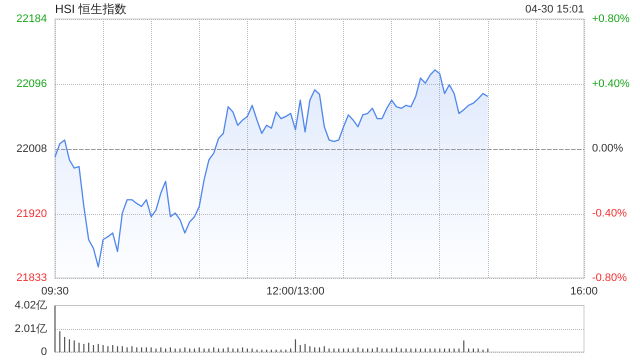 The width and height of the screenshot is (640, 360). I want to click on y2-tick-label: +0.40%, so click(611, 84).